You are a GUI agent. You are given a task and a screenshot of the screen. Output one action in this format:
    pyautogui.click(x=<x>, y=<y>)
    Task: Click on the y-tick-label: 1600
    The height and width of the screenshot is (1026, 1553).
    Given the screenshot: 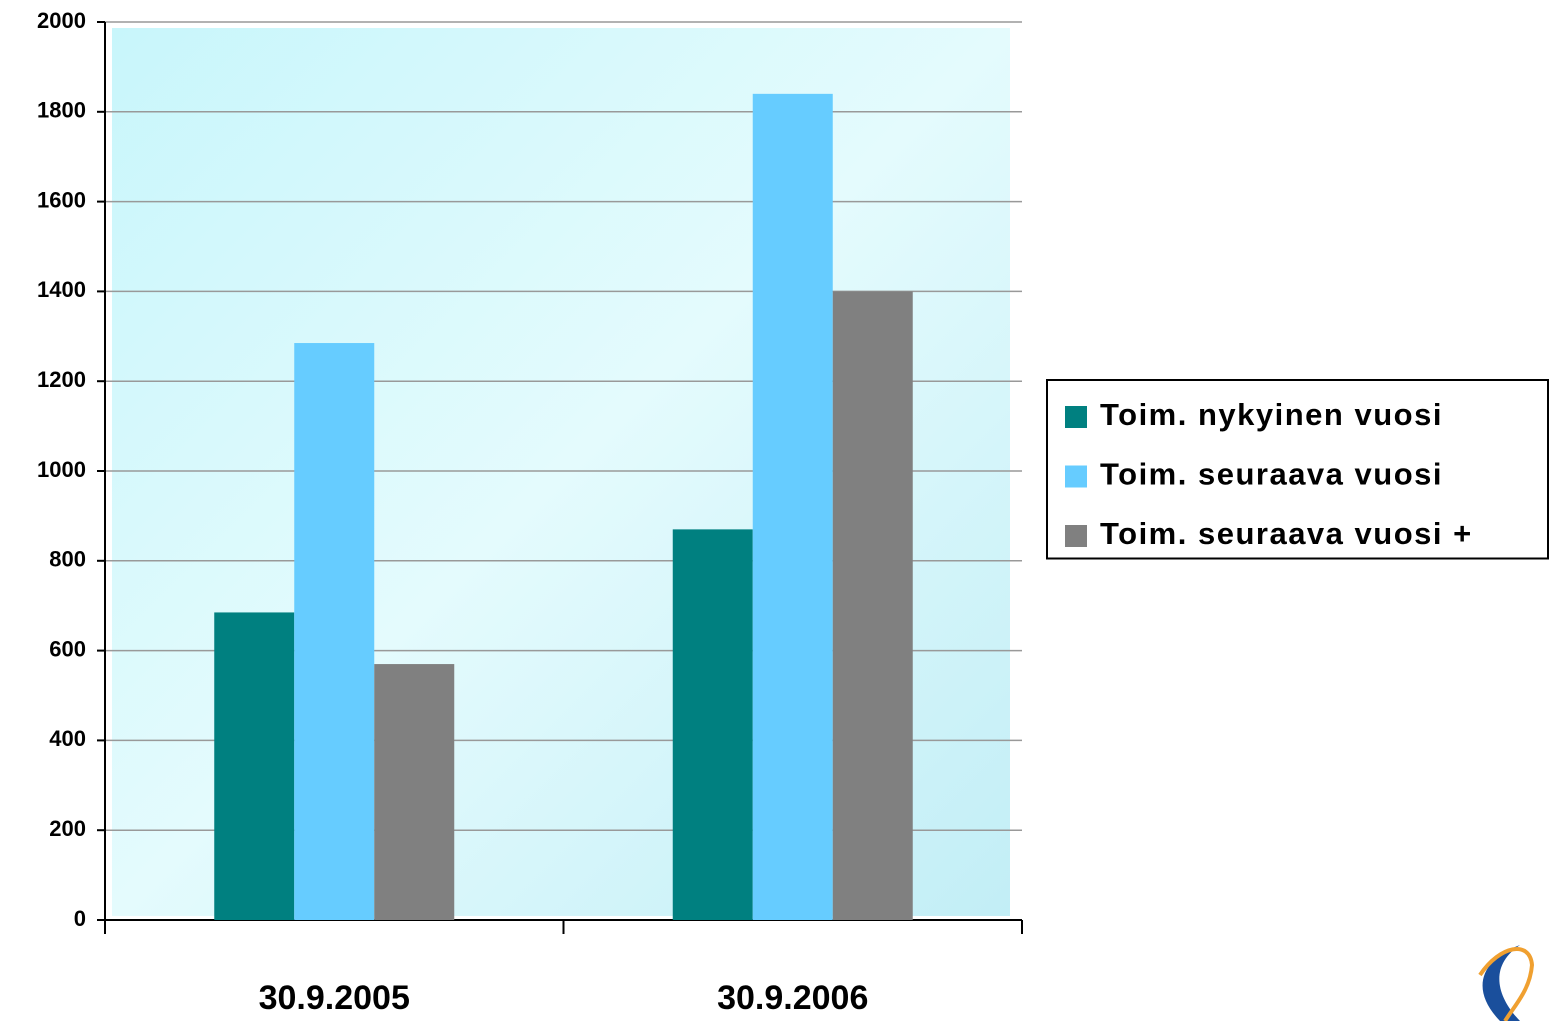 What is the action you would take?
    pyautogui.click(x=61, y=199)
    